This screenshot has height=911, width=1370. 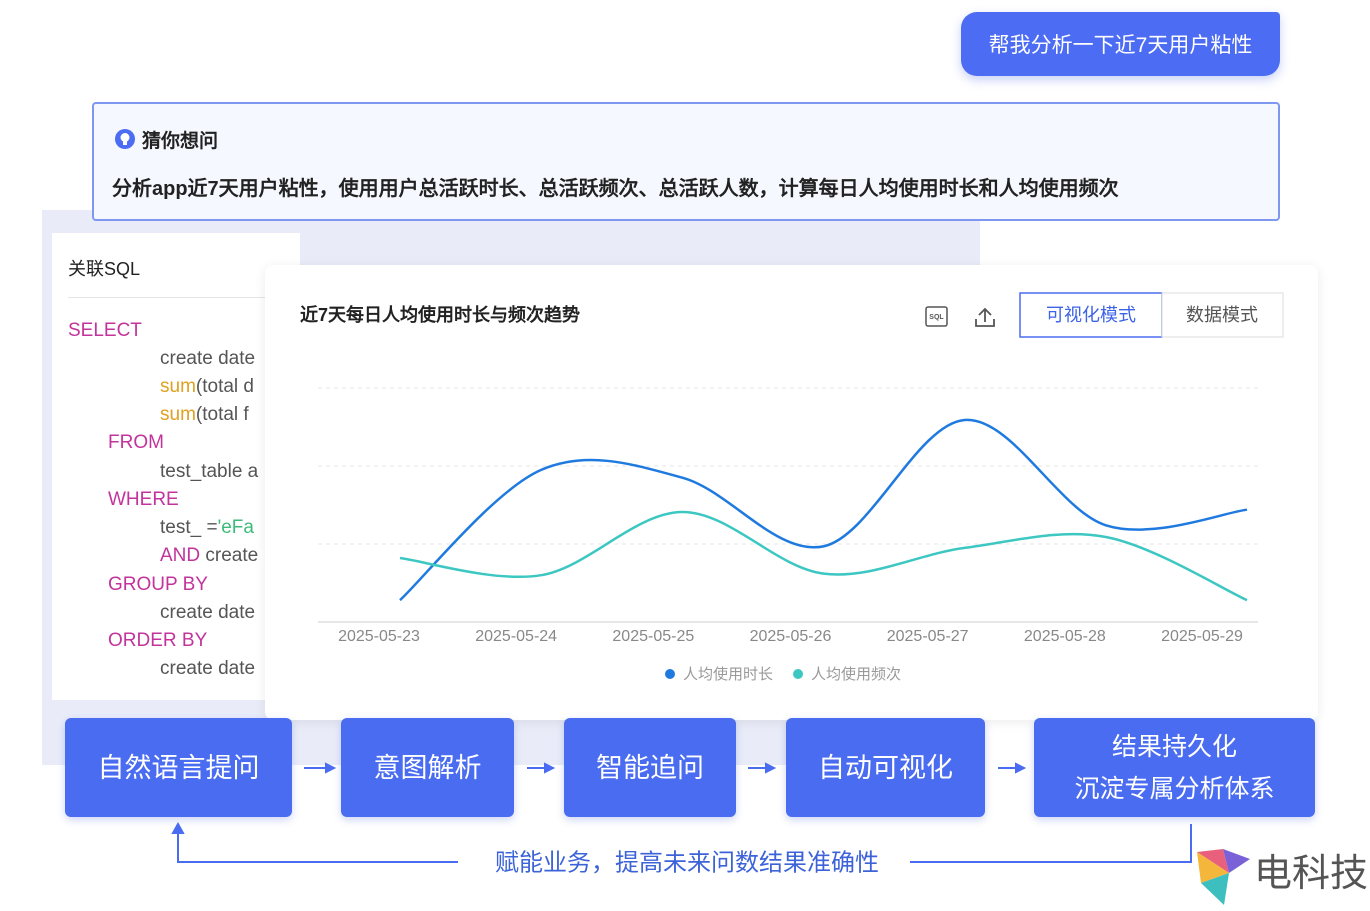 I want to click on mode-tab, so click(x=1222, y=315).